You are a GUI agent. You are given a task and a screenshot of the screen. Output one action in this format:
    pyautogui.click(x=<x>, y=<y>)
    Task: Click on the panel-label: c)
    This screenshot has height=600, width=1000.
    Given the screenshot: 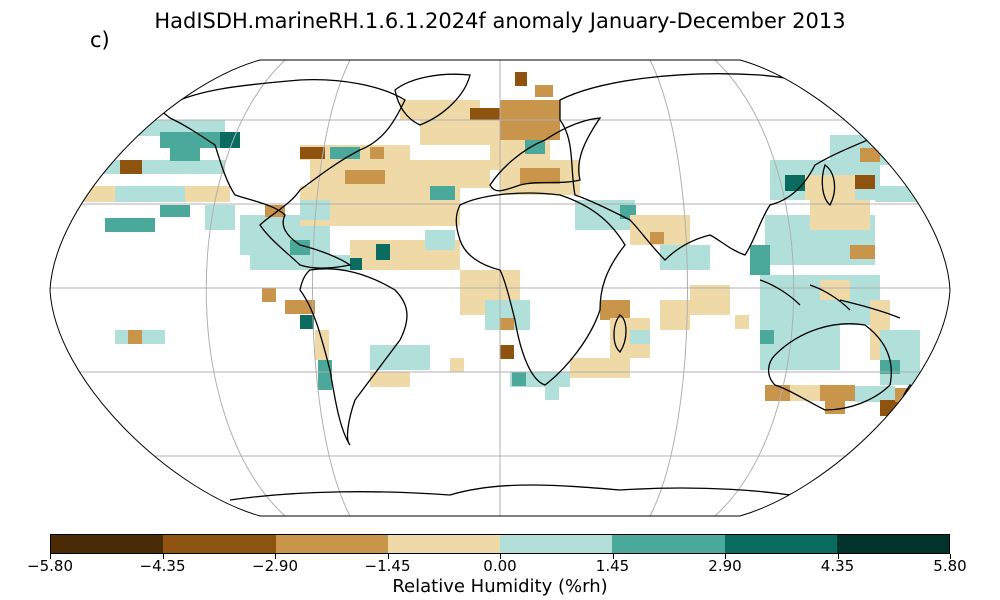 What is the action you would take?
    pyautogui.click(x=100, y=40)
    